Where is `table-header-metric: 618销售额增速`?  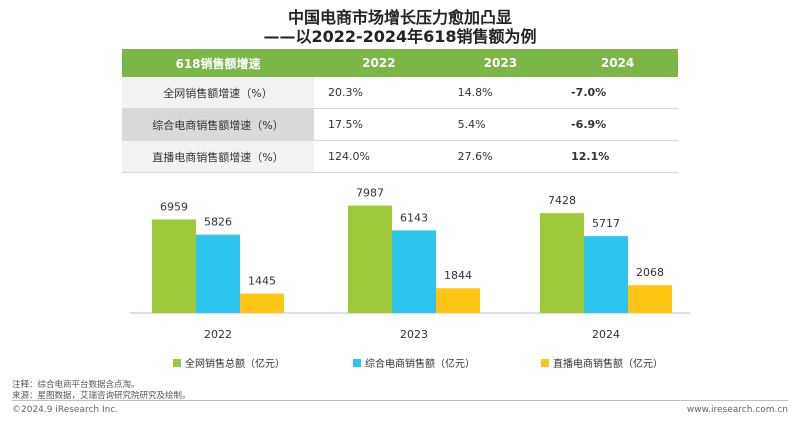 table-header-metric: 618销售额增速 is located at coordinates (218, 63).